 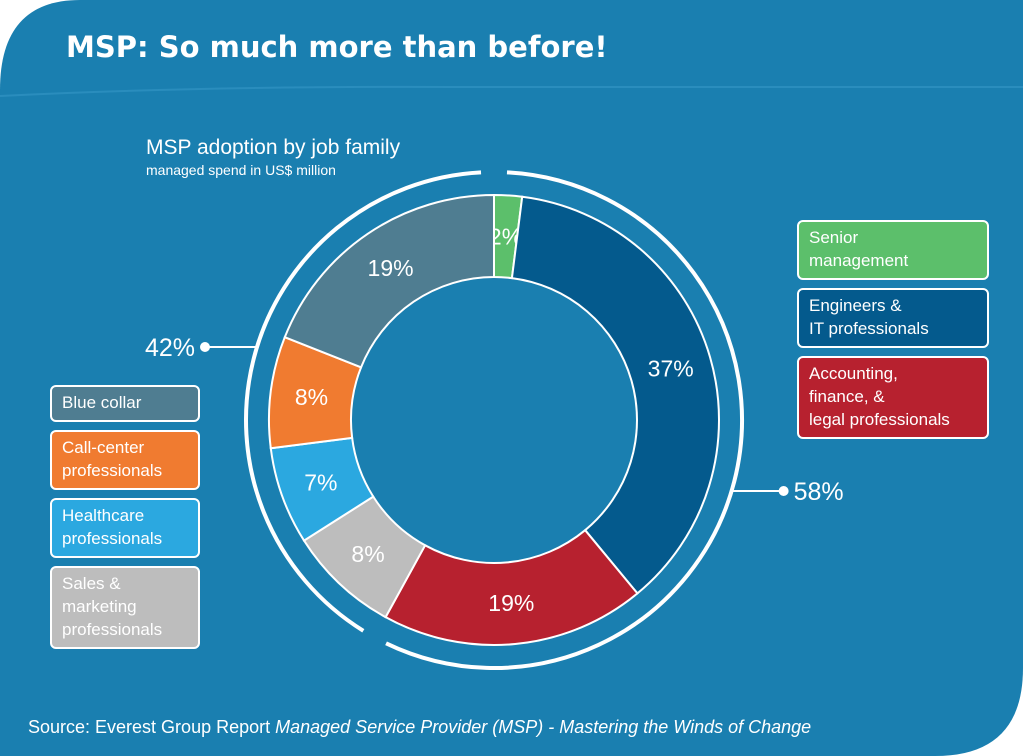 I want to click on legend-item-senior-management: Senior management, so click(x=893, y=250).